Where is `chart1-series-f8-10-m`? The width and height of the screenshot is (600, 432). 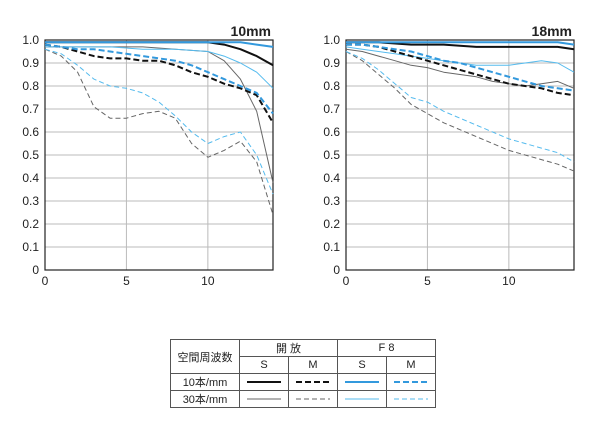 chart1-series-f8-10-m is located at coordinates (159, 79).